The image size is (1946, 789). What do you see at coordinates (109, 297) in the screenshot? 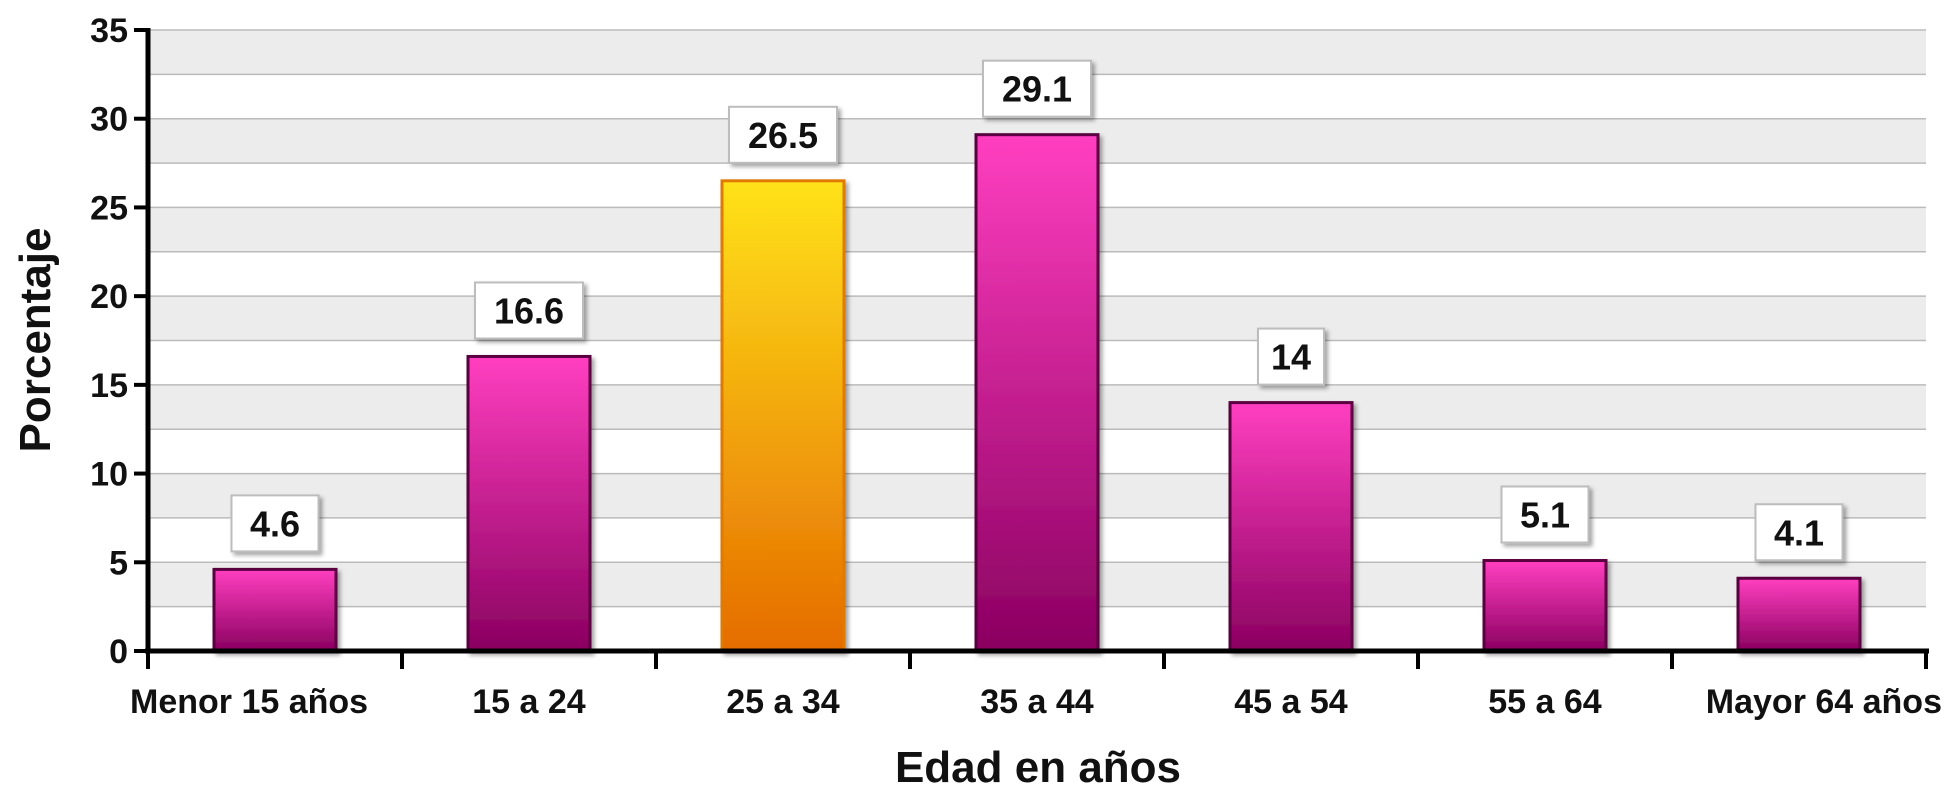
I see `y-tick-label: 20` at bounding box center [109, 297].